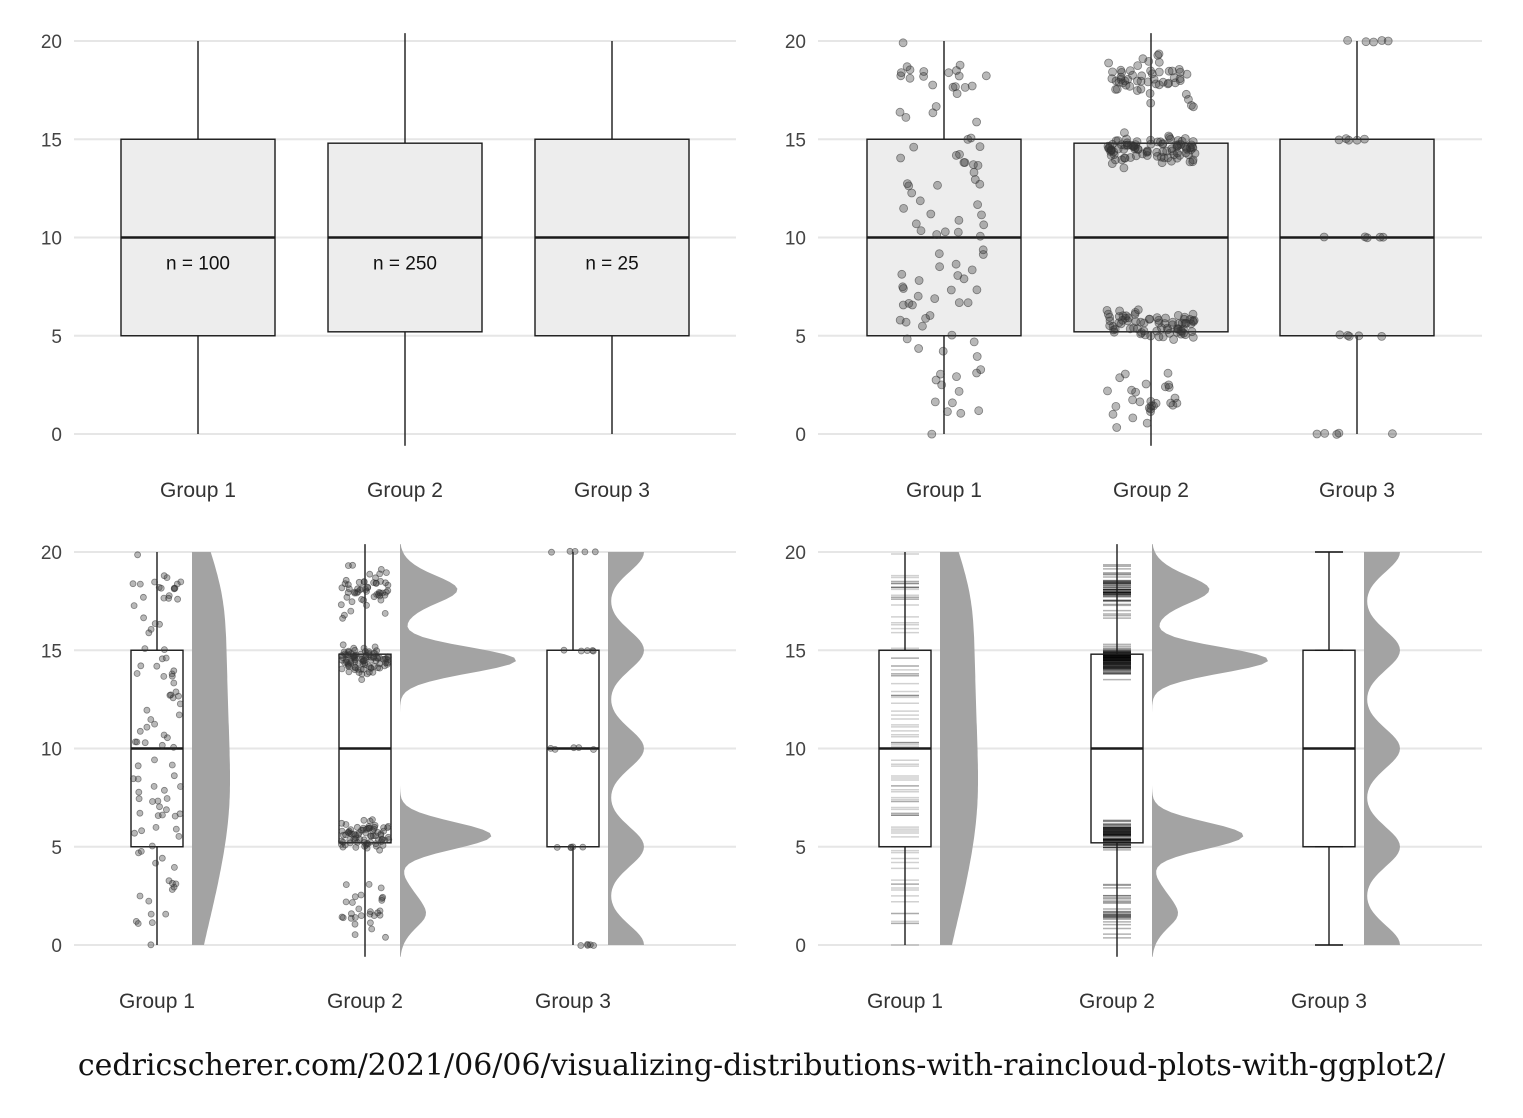  I want to click on y-tick-label: 0, so click(800, 435).